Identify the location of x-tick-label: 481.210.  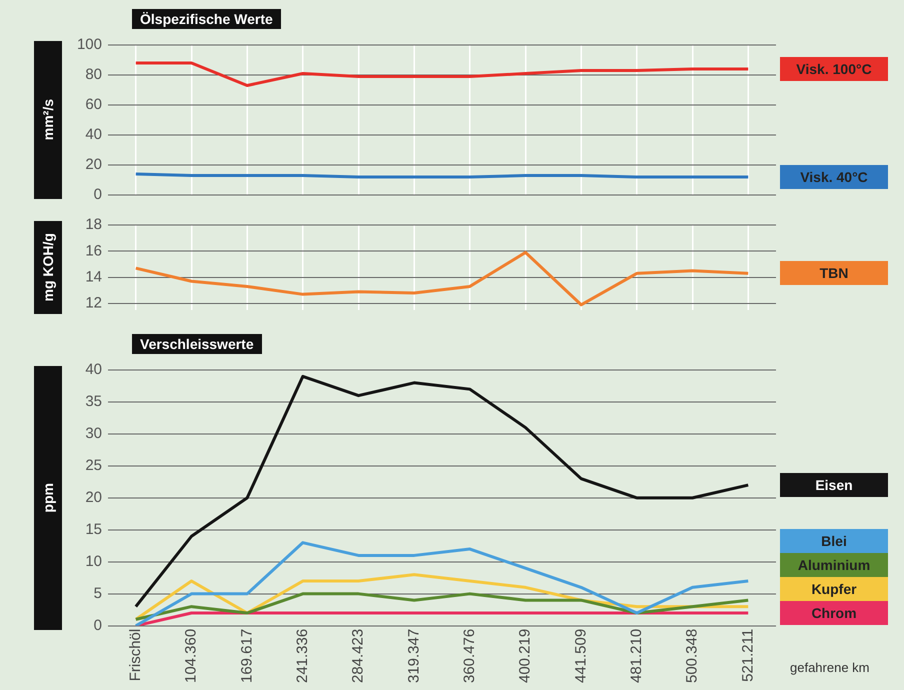
(636, 656).